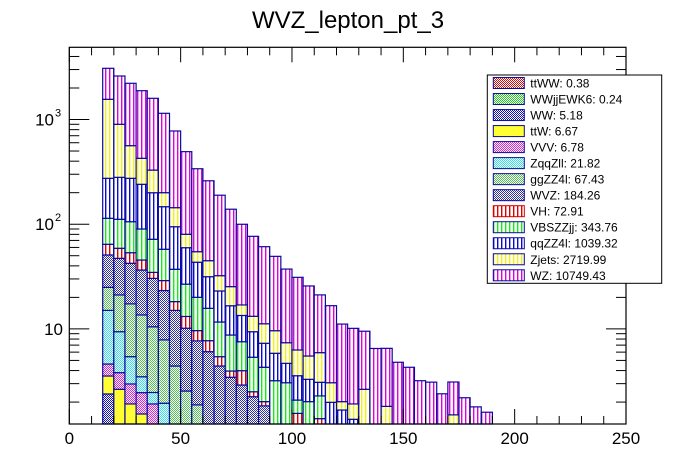 This screenshot has width=696, height=472. I want to click on x-tick-label: 100, so click(292, 438).